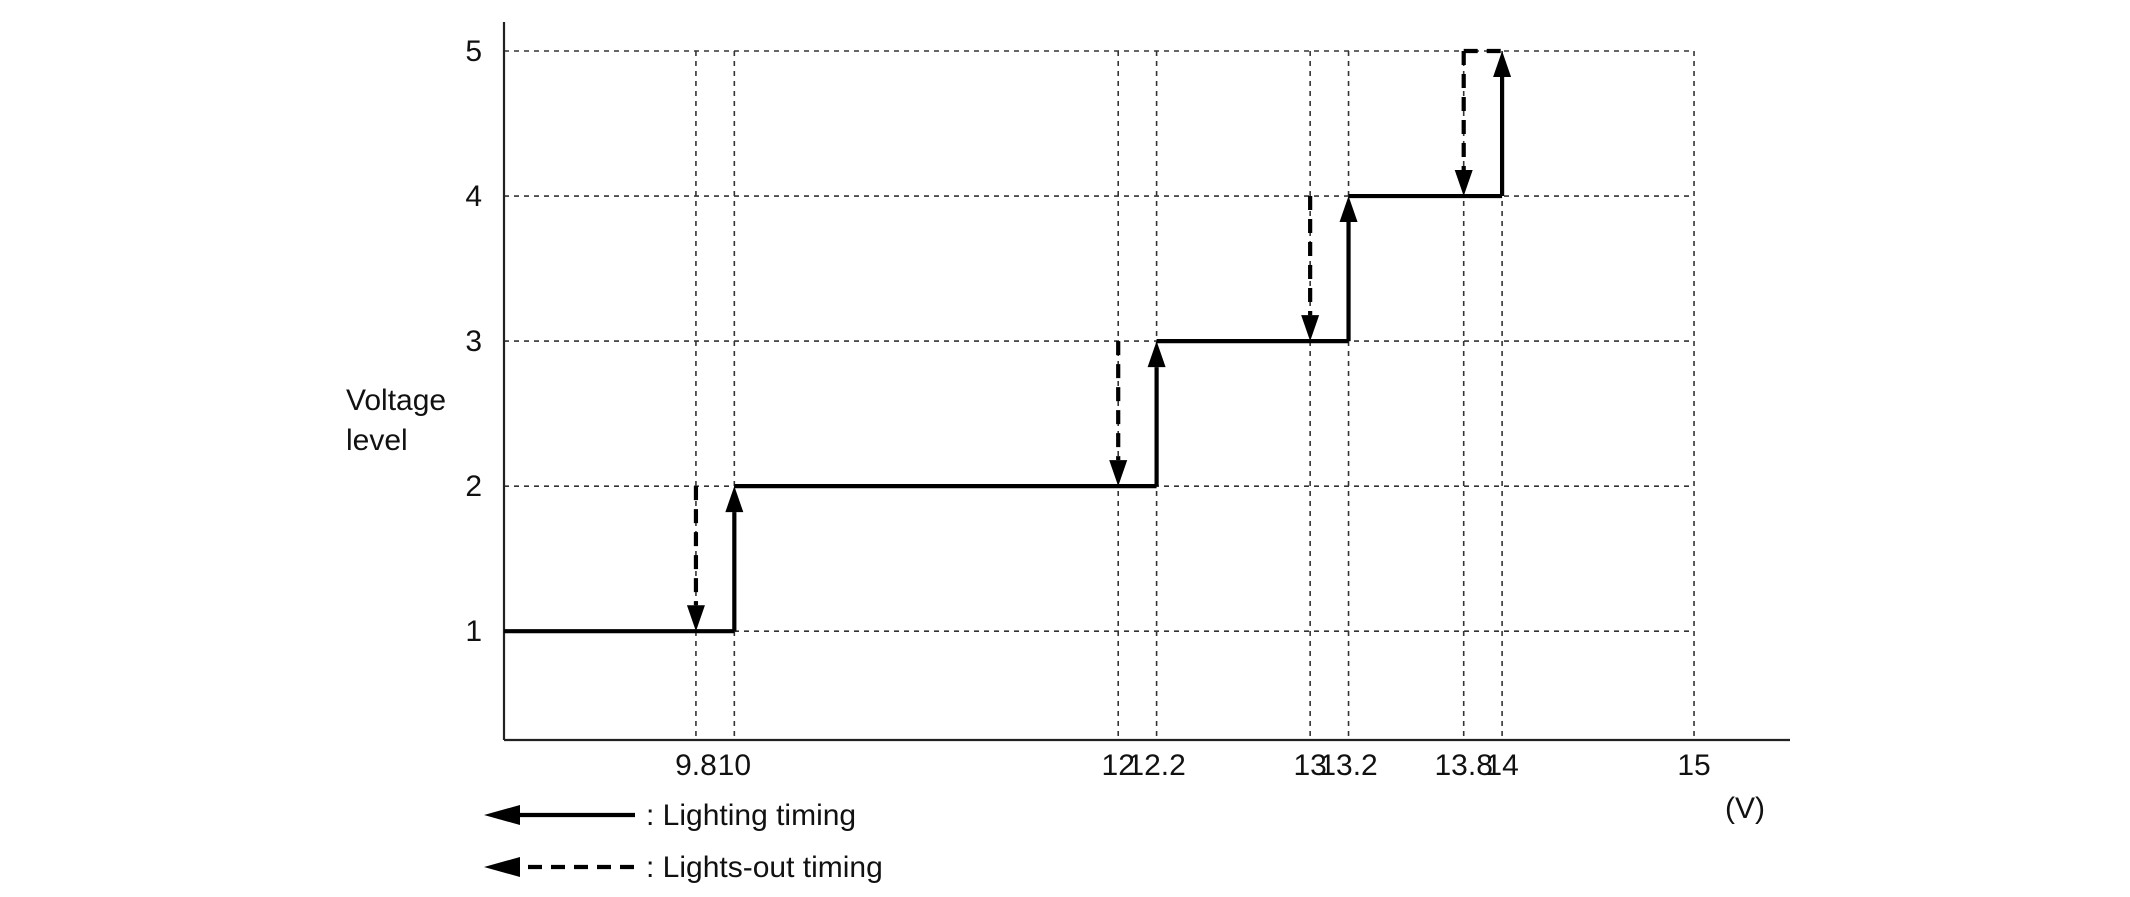  What do you see at coordinates (502, 815) in the screenshot?
I see `legend-arrowhead-solid` at bounding box center [502, 815].